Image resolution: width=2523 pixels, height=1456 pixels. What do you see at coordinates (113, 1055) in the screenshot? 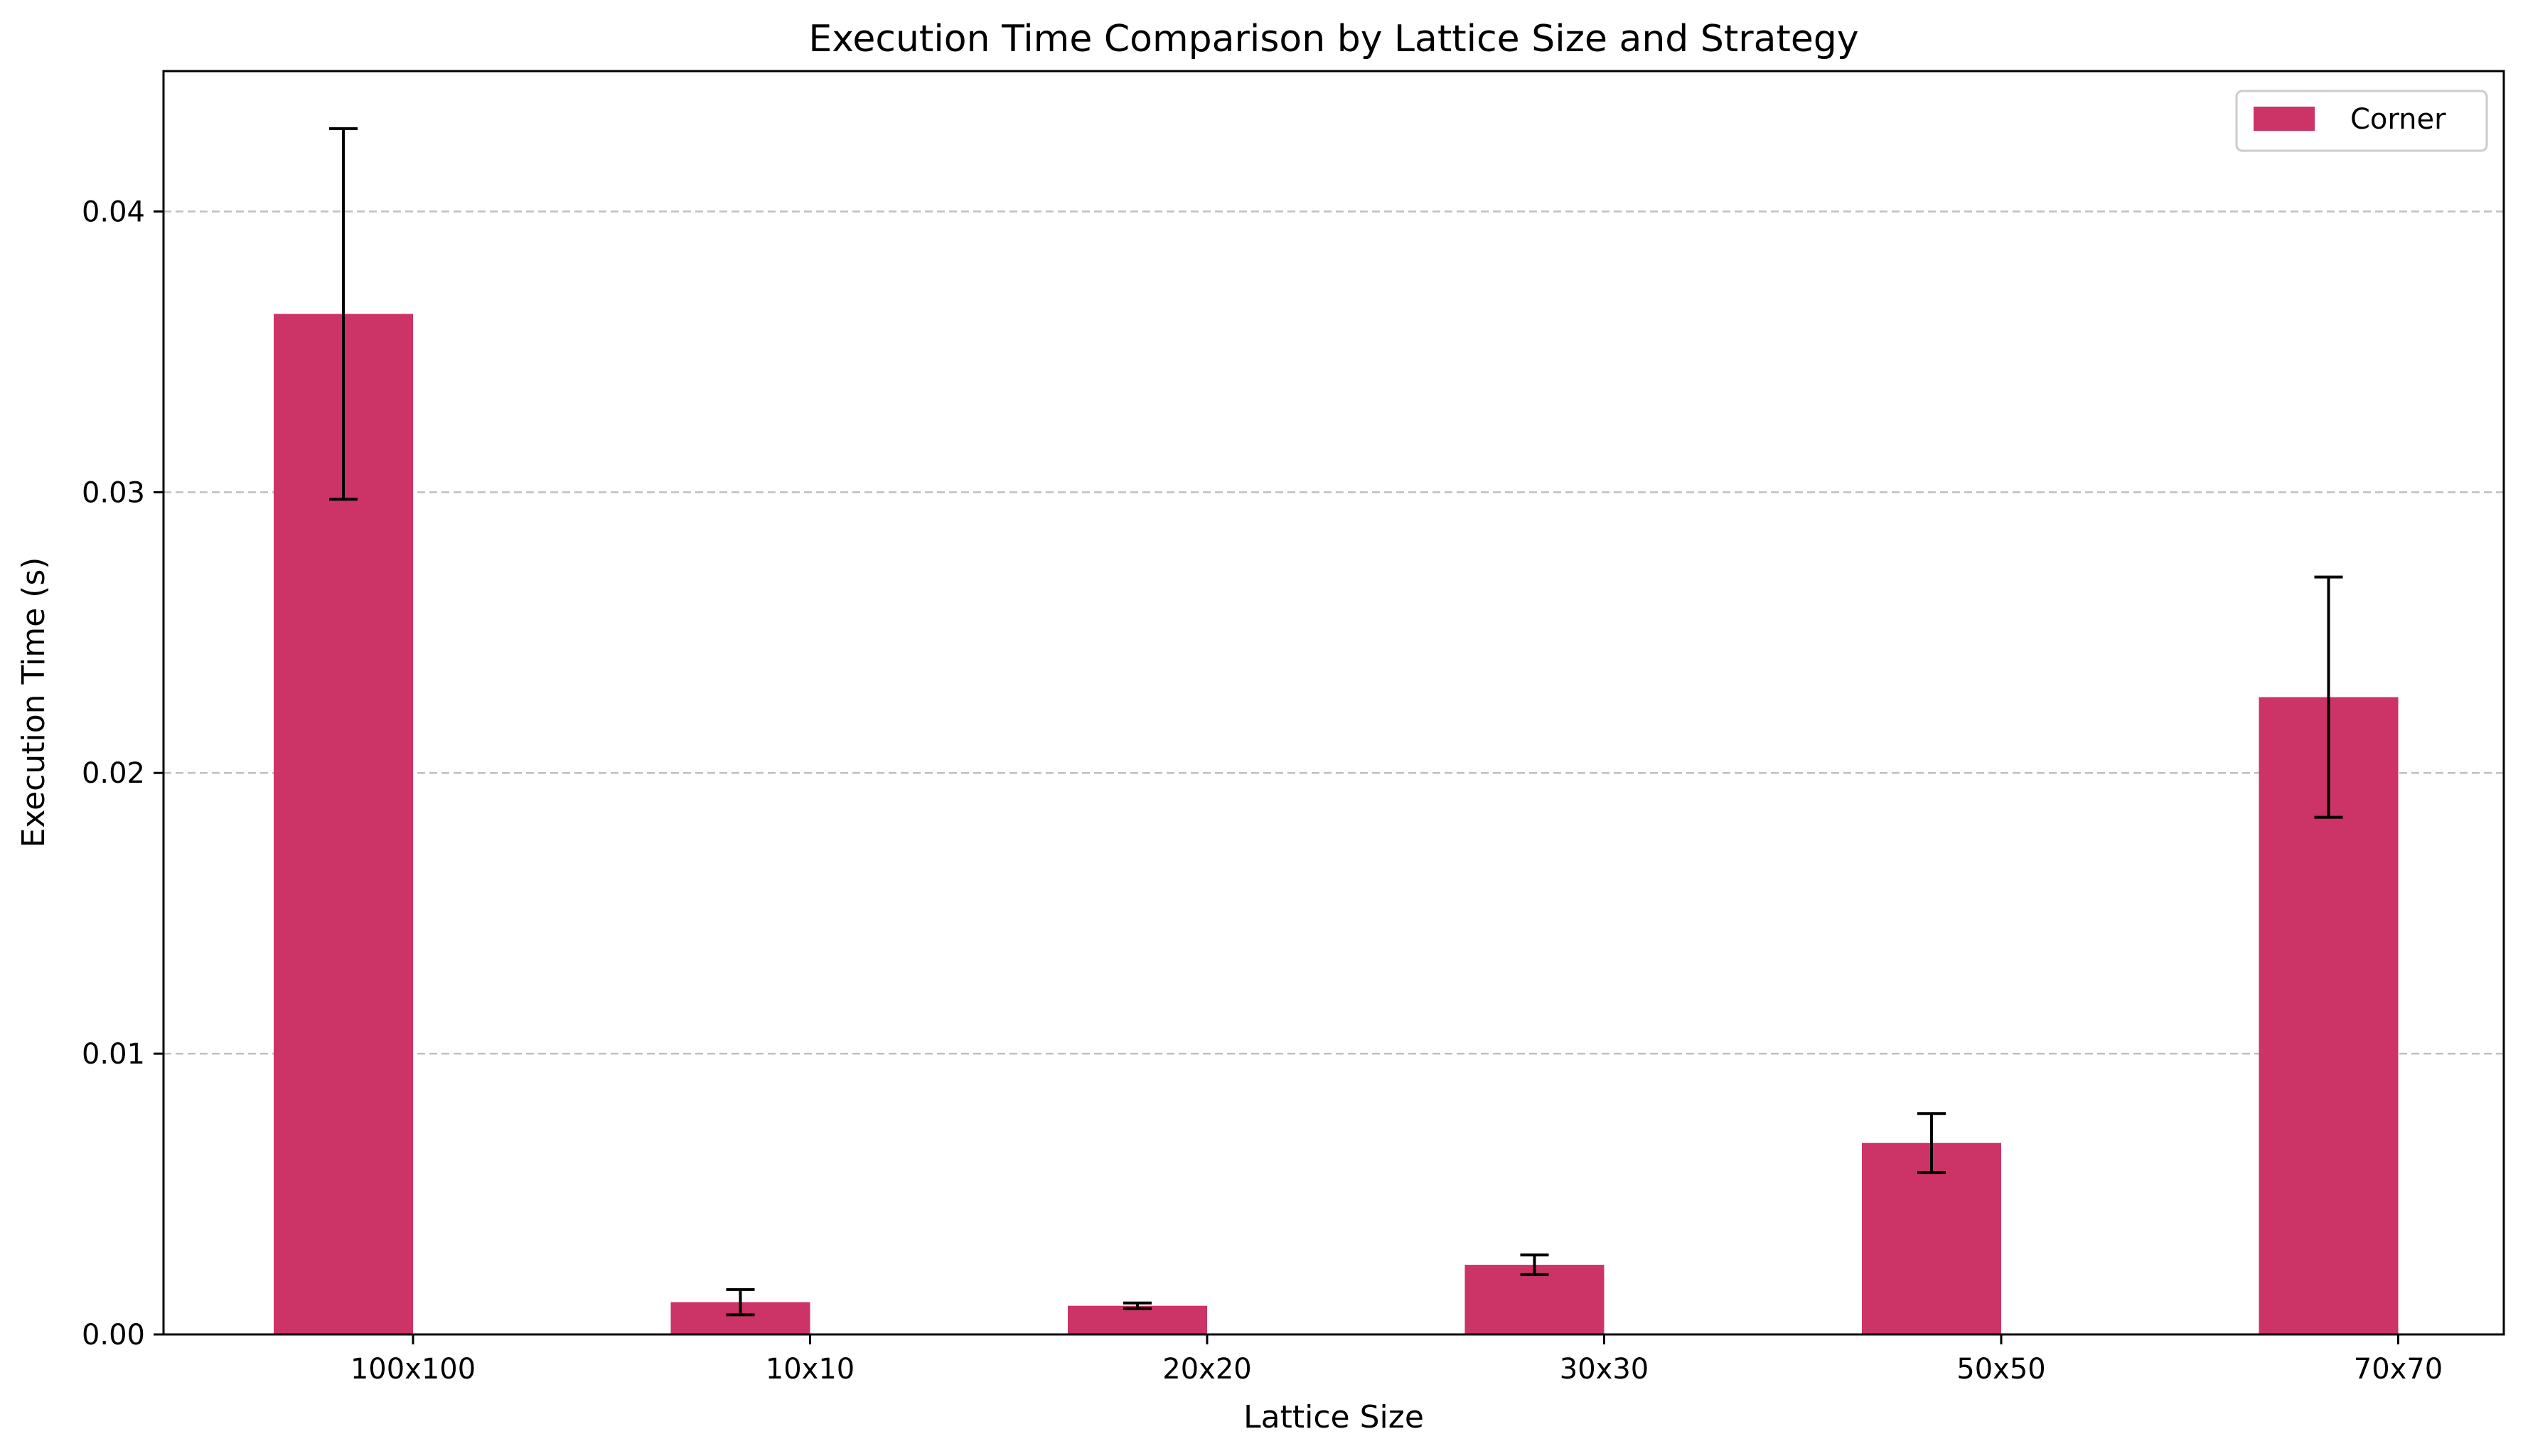
I see `y-tick-label: 0.01` at bounding box center [113, 1055].